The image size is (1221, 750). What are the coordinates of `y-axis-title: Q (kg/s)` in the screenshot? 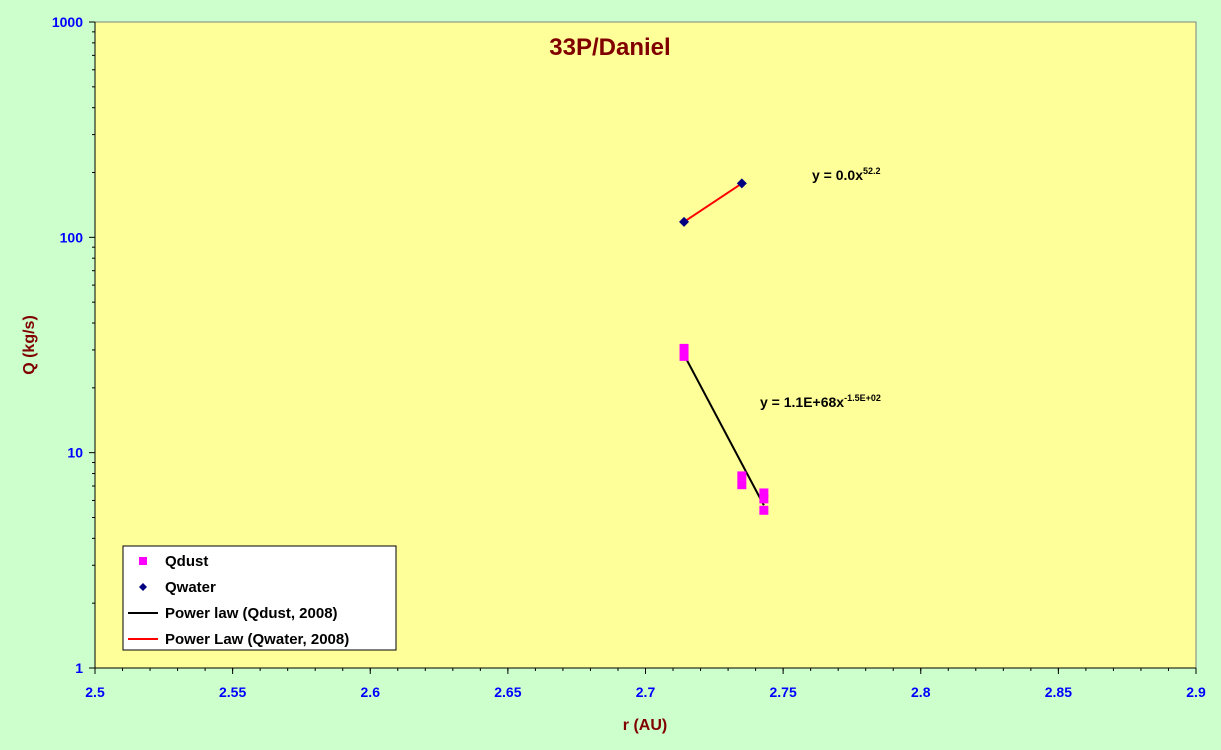 It's located at (29, 345).